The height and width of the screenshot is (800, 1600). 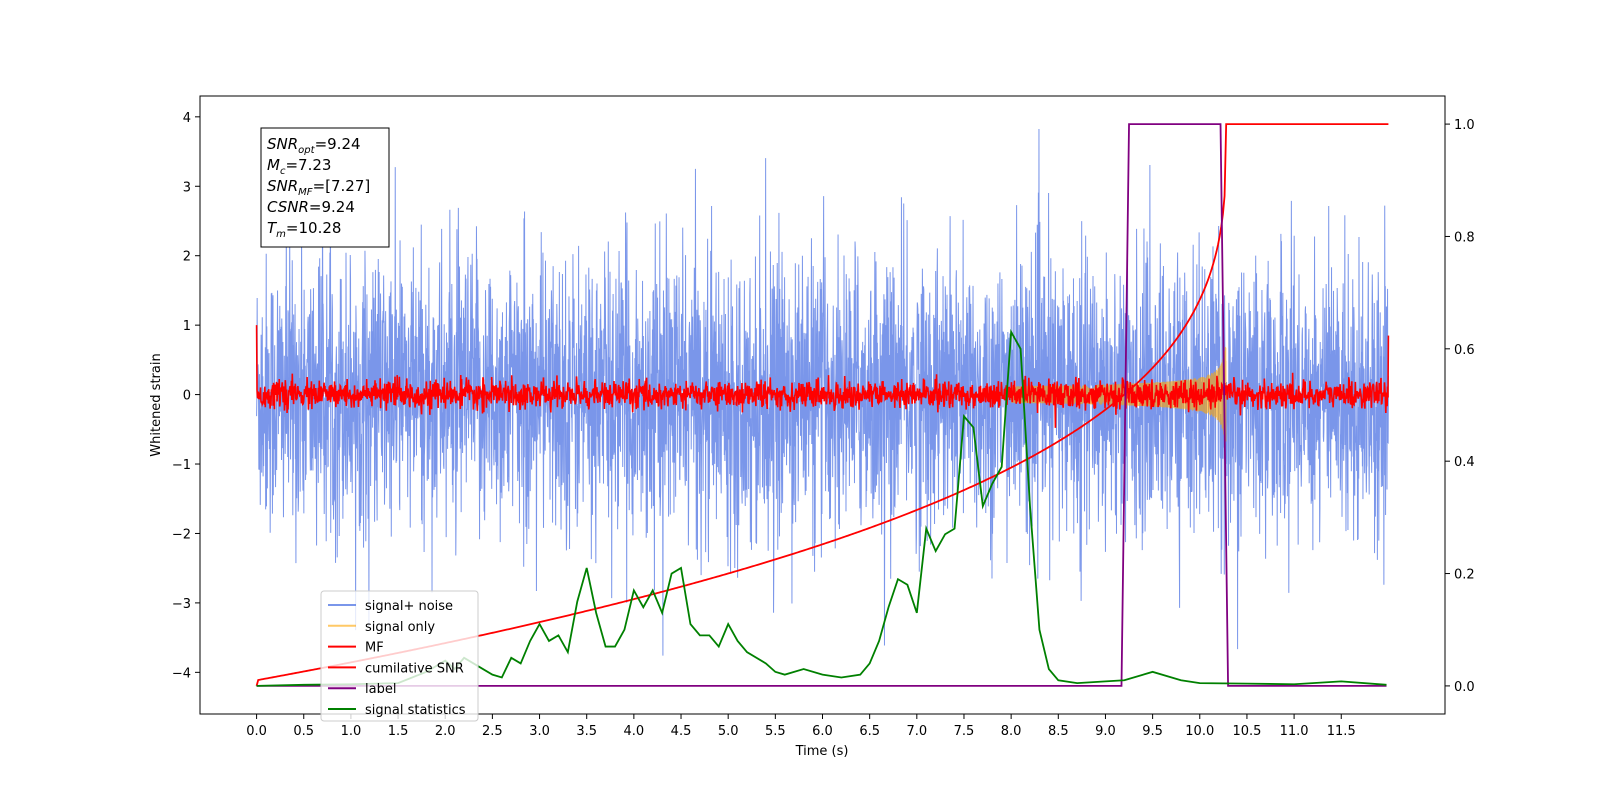 What do you see at coordinates (1464, 237) in the screenshot?
I see `y2-tick-label: 0.8` at bounding box center [1464, 237].